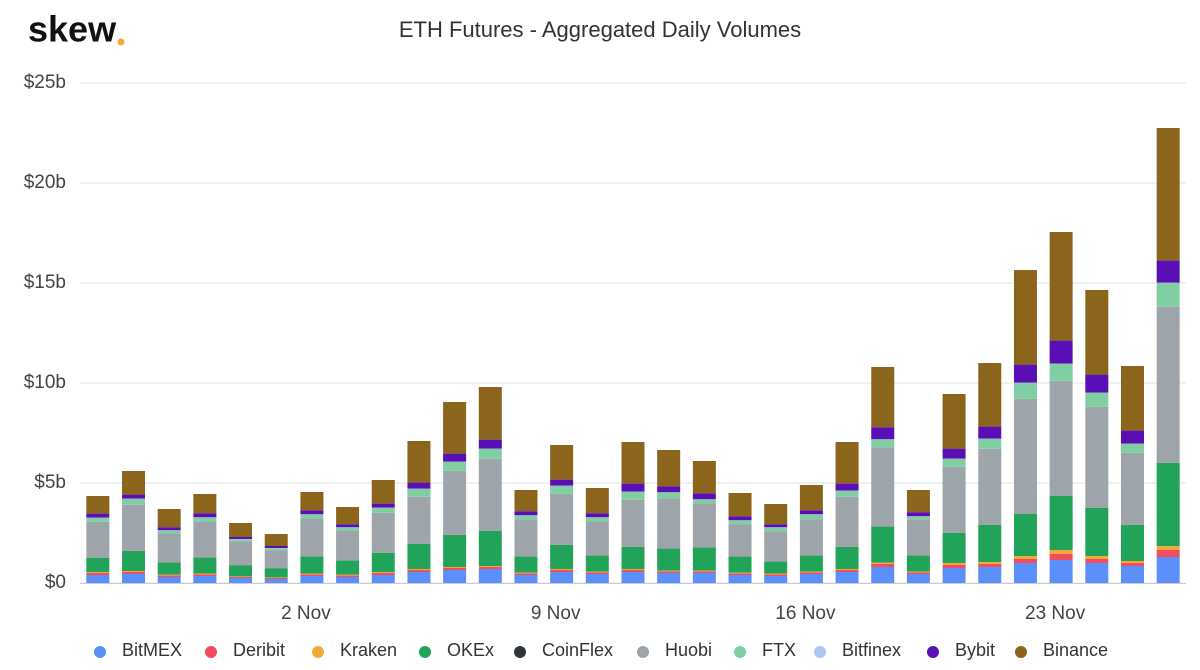 This screenshot has height=670, width=1200. Describe the element at coordinates (871, 650) in the screenshot. I see `legend-label: Bitfinex` at that location.